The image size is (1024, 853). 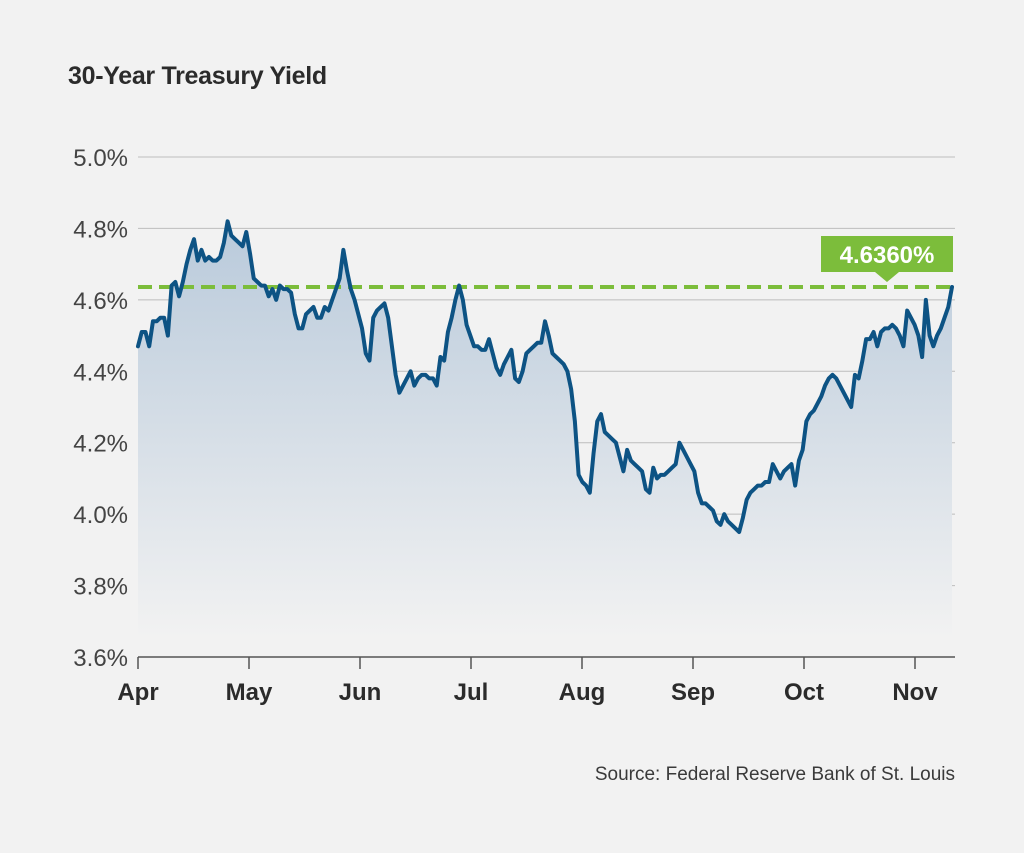 I want to click on y-tick-label: 4.6%, so click(x=100, y=301).